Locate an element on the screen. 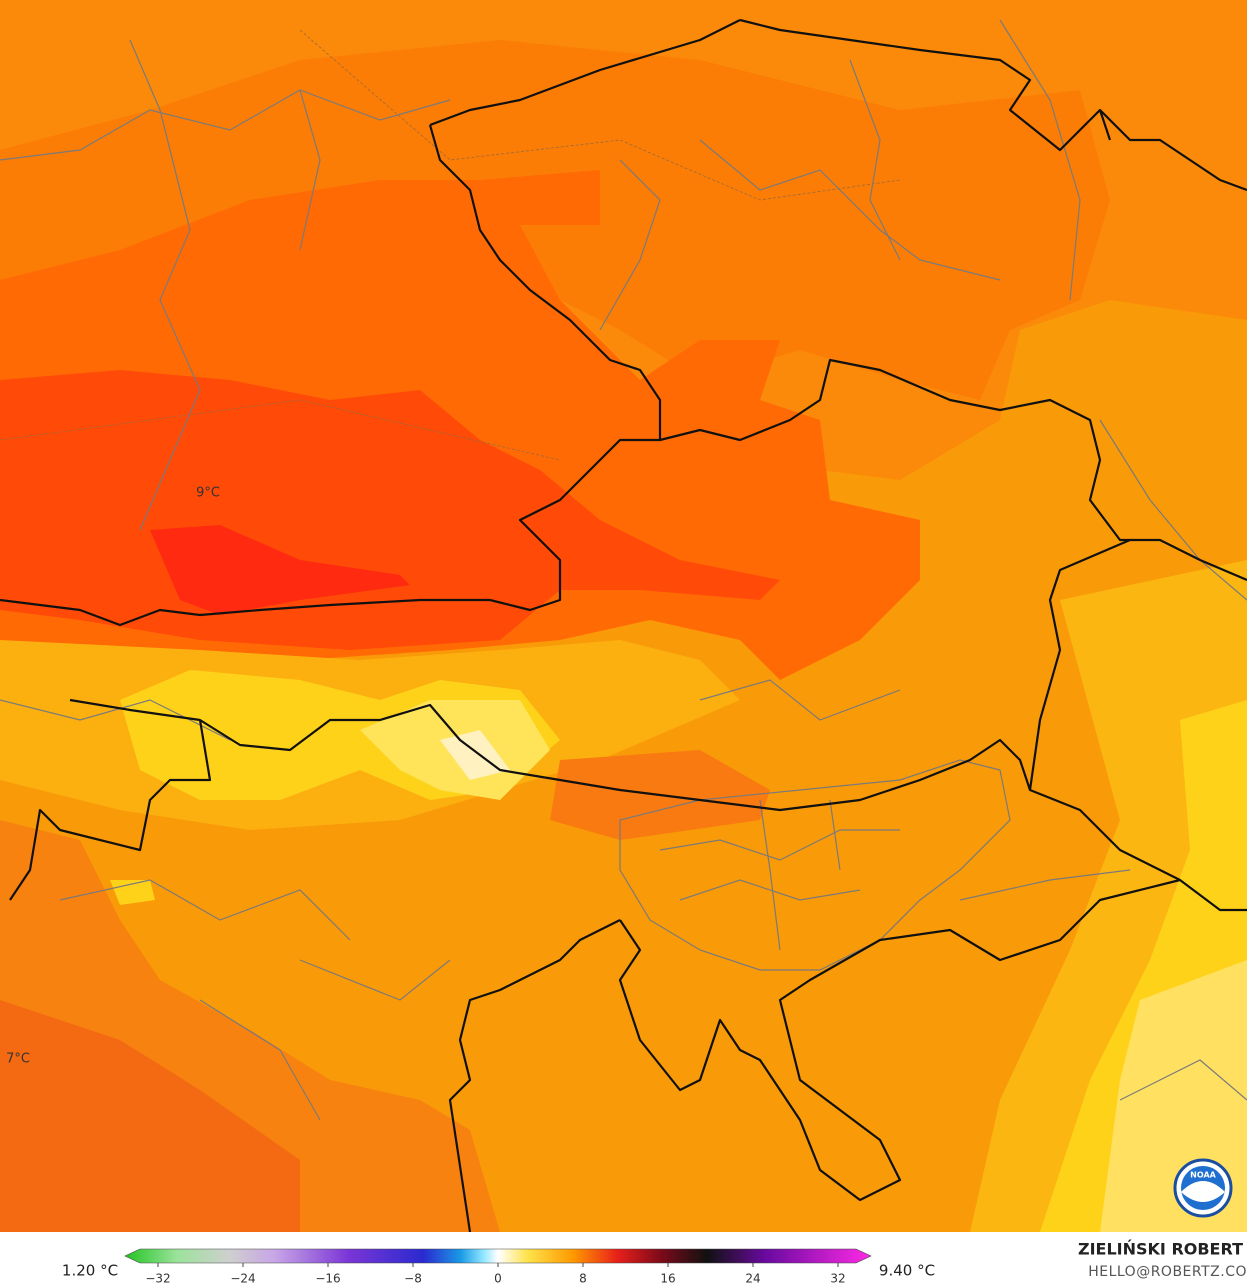  colorbar-tick-label: 24 is located at coordinates (752, 1279).